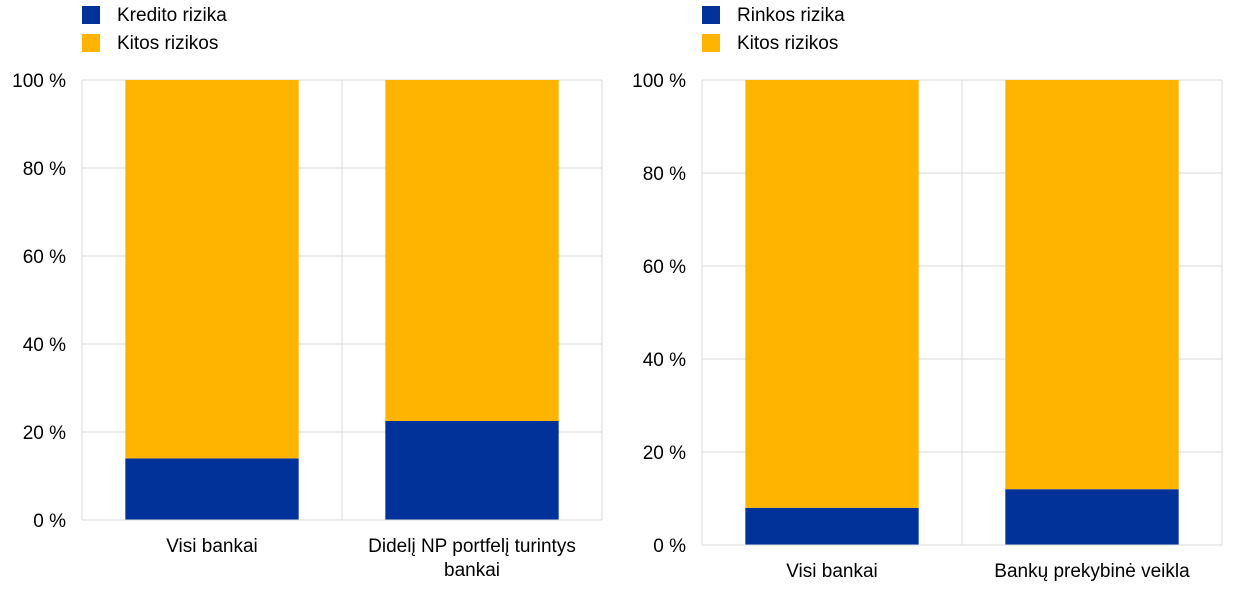 The width and height of the screenshot is (1240, 595). Describe the element at coordinates (791, 15) in the screenshot. I see `legend-label-0: Rinkos rizika` at that location.